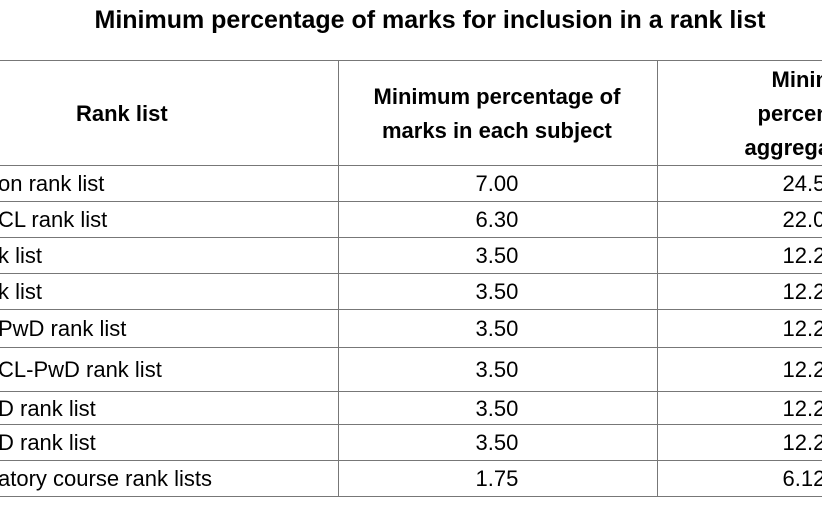  I want to click on cell: 7.00, so click(497, 183).